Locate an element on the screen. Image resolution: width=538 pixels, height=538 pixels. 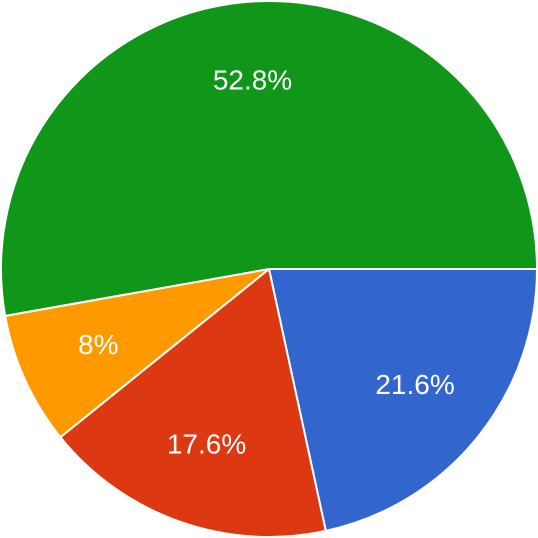
slice-label: 8% is located at coordinates (98, 344).